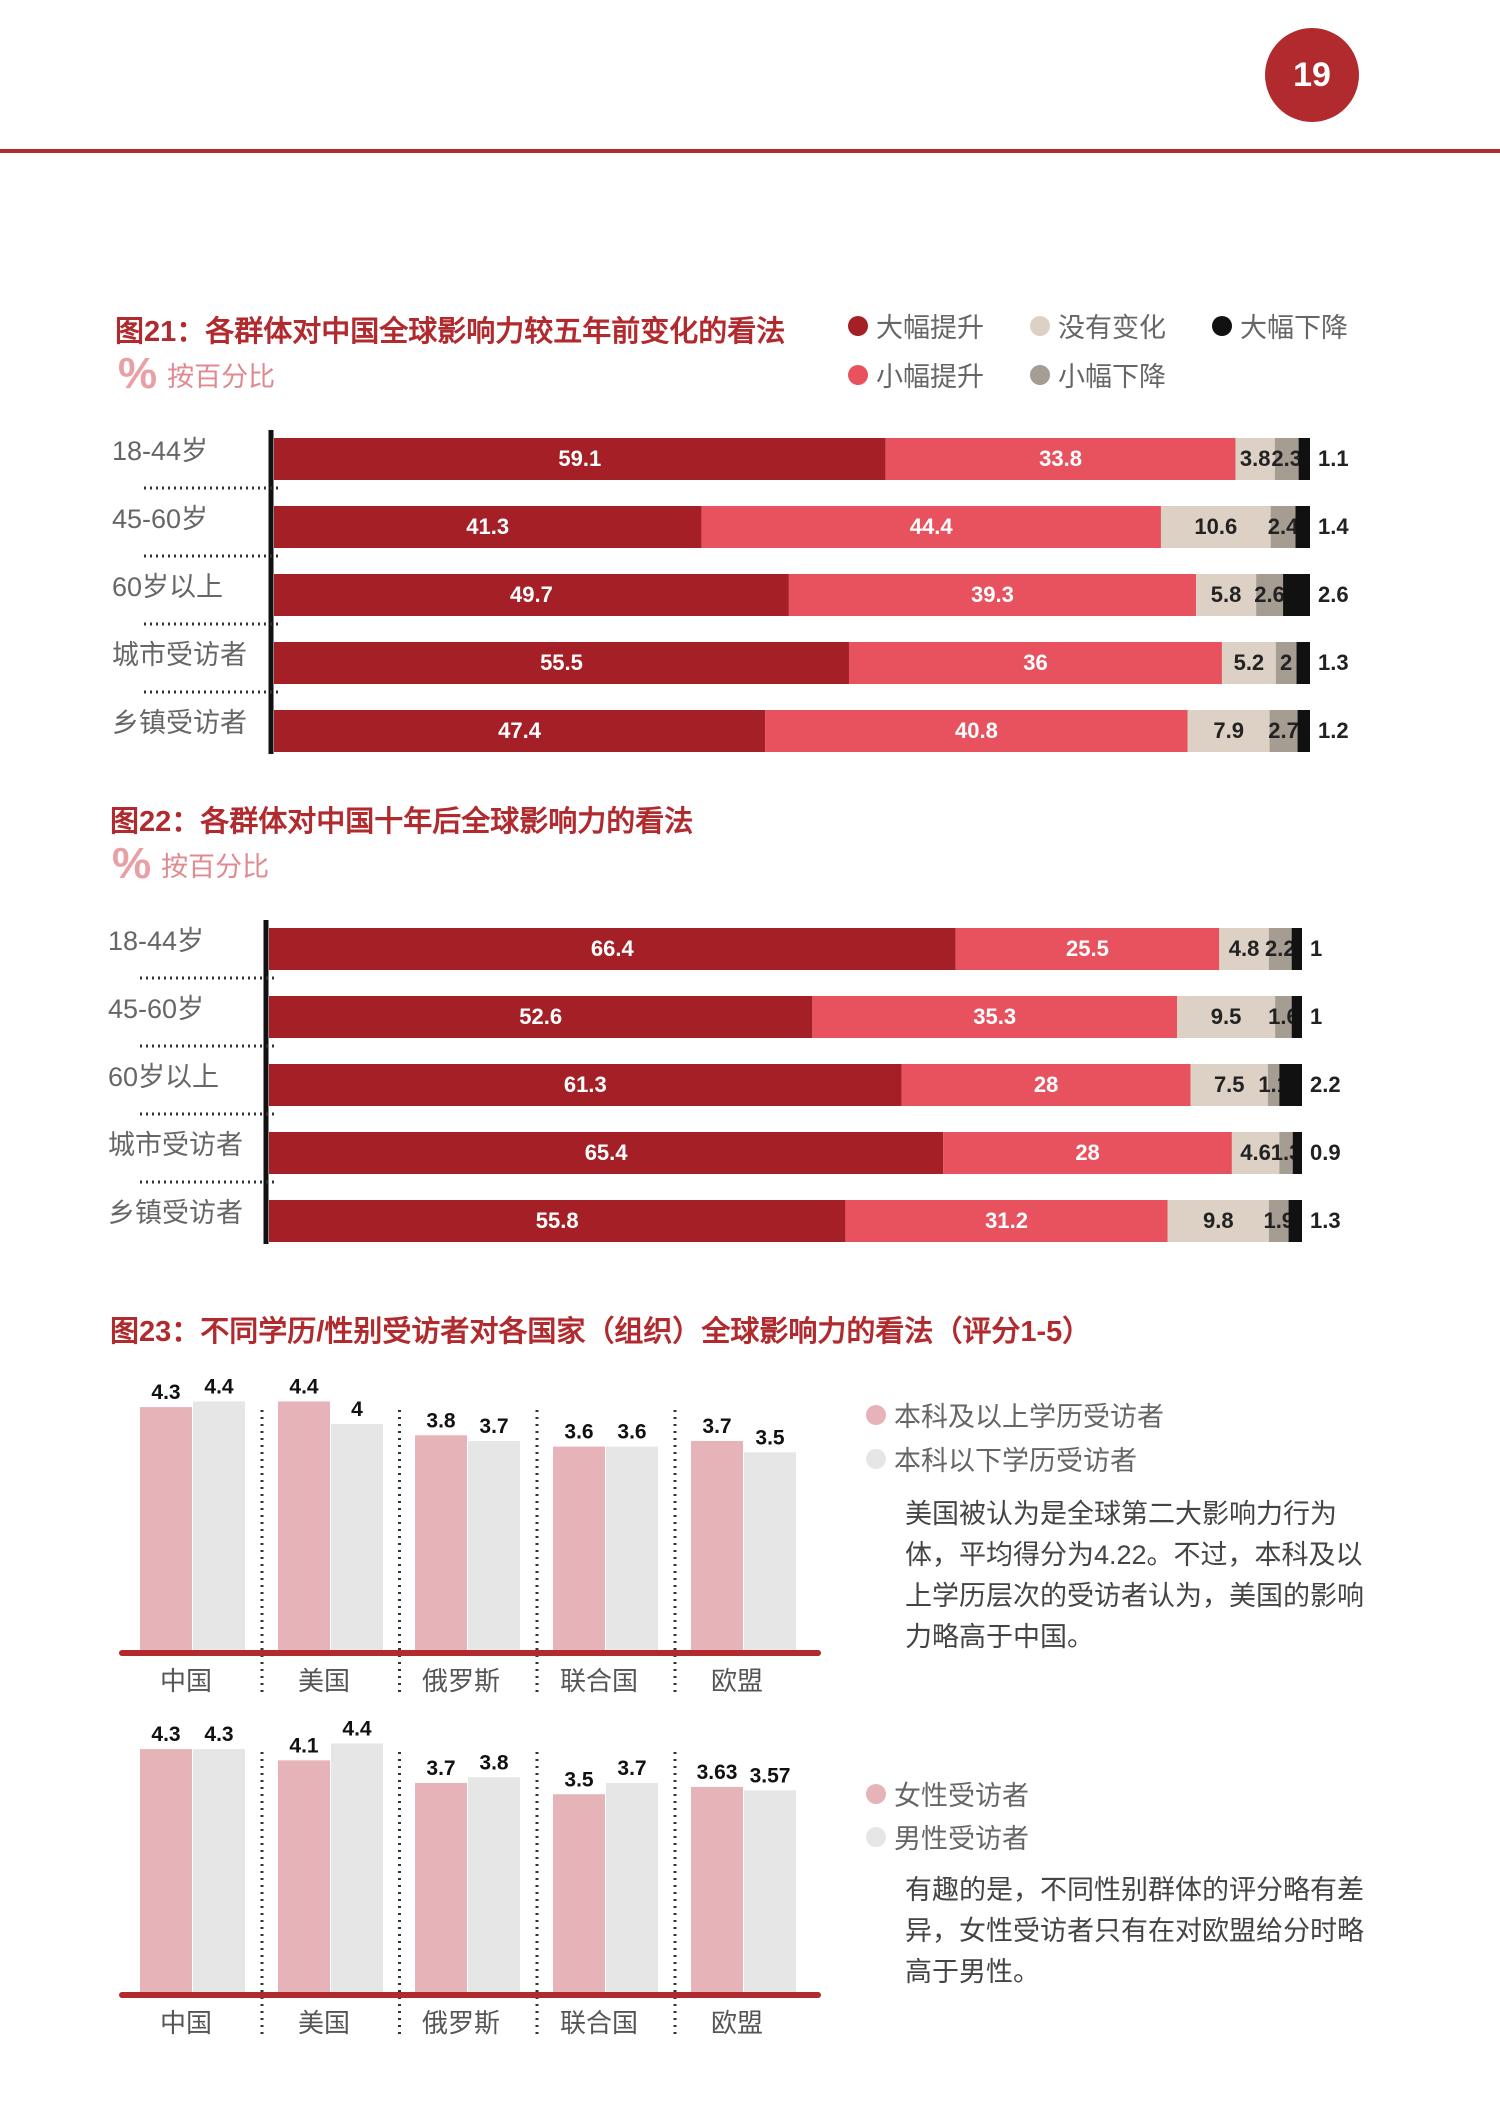  Describe the element at coordinates (1029, 1417) in the screenshot. I see `legend-label-edu-high: 本科及以上学历受访者` at that location.